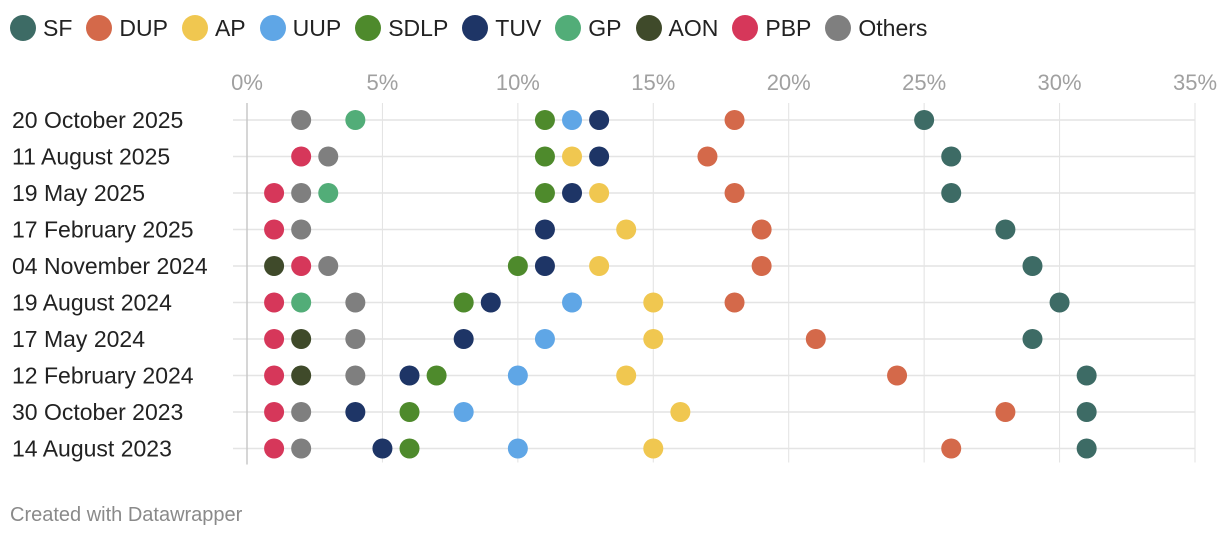  Describe the element at coordinates (97, 120) in the screenshot. I see `category-label: 20 October 2025` at that location.